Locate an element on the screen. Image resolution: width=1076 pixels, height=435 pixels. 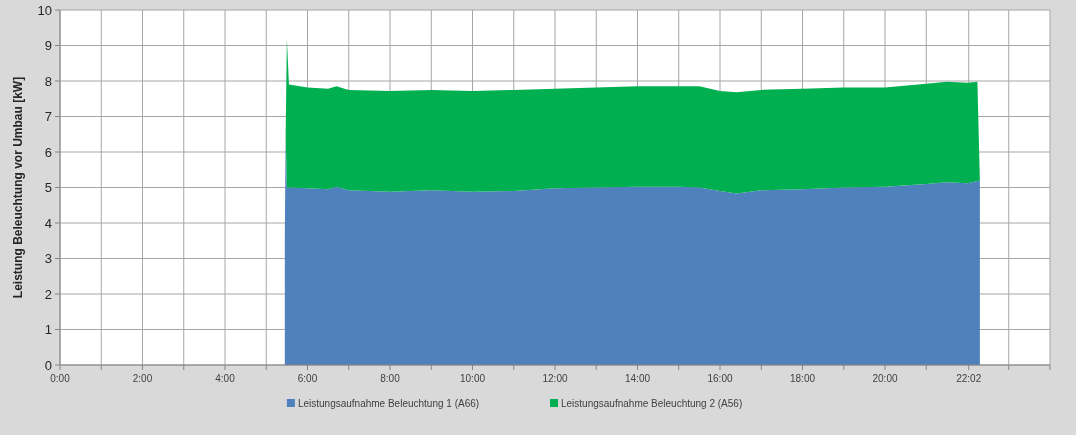
y-tick-label: 0 is located at coordinates (48, 365).